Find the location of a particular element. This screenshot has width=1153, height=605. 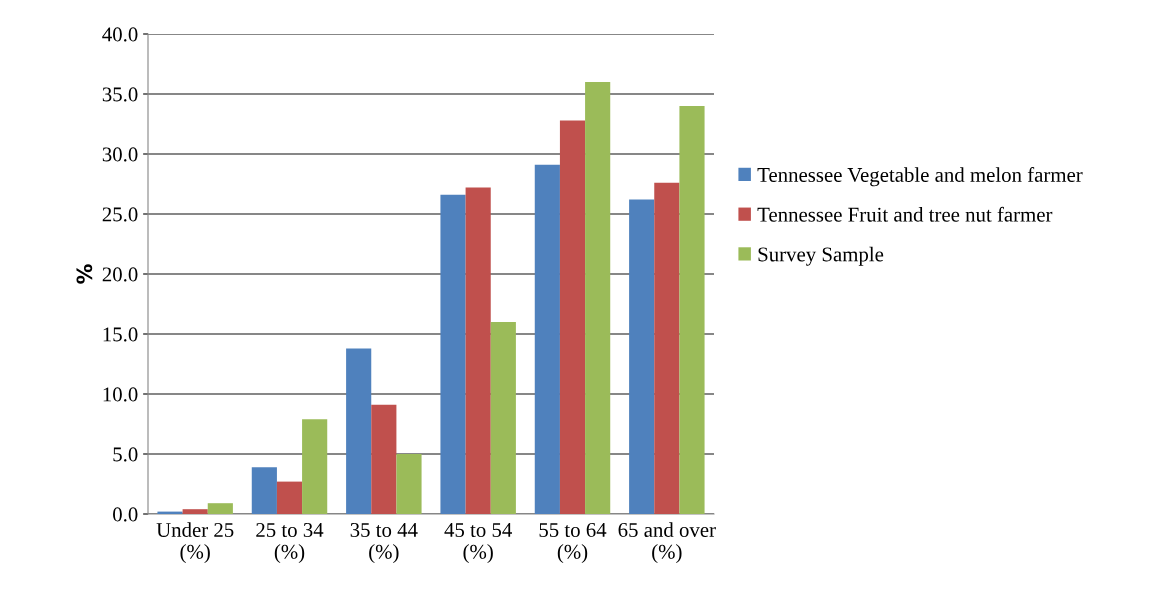

legend-label: Survey Sample is located at coordinates (821, 256).